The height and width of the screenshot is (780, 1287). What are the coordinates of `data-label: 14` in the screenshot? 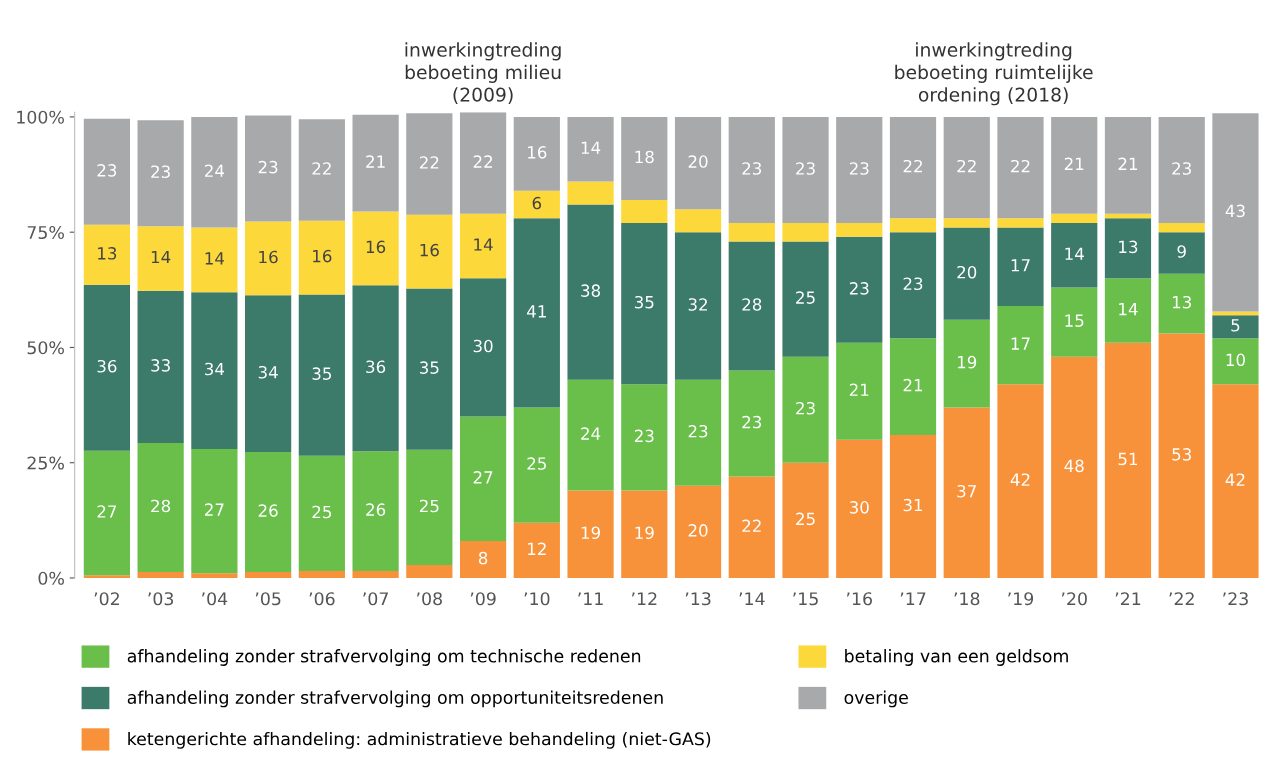 It's located at (1074, 253).